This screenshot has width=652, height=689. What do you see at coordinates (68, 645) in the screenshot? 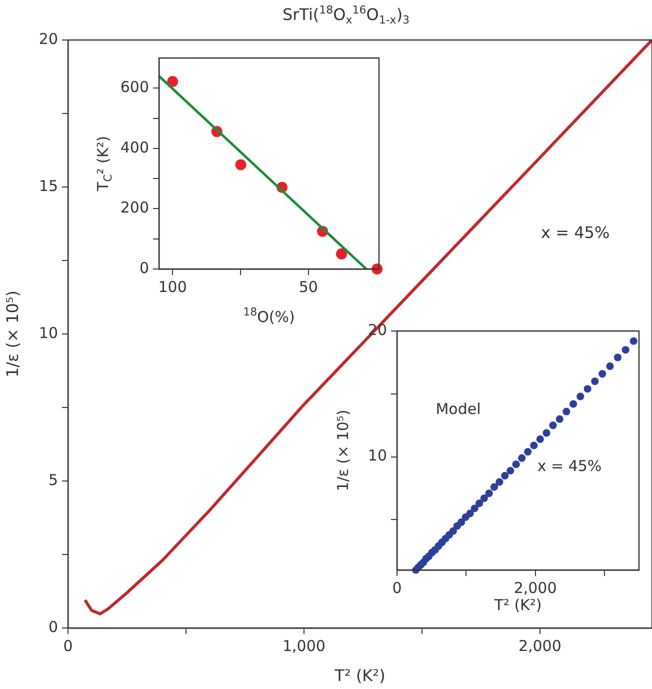
I see `x-tick-label: 0` at bounding box center [68, 645].